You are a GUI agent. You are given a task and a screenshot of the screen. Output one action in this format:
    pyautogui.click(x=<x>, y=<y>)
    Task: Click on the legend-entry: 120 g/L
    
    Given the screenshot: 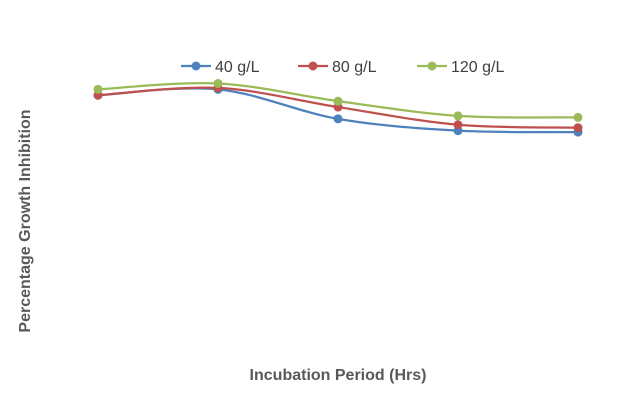 What is the action you would take?
    pyautogui.click(x=460, y=67)
    